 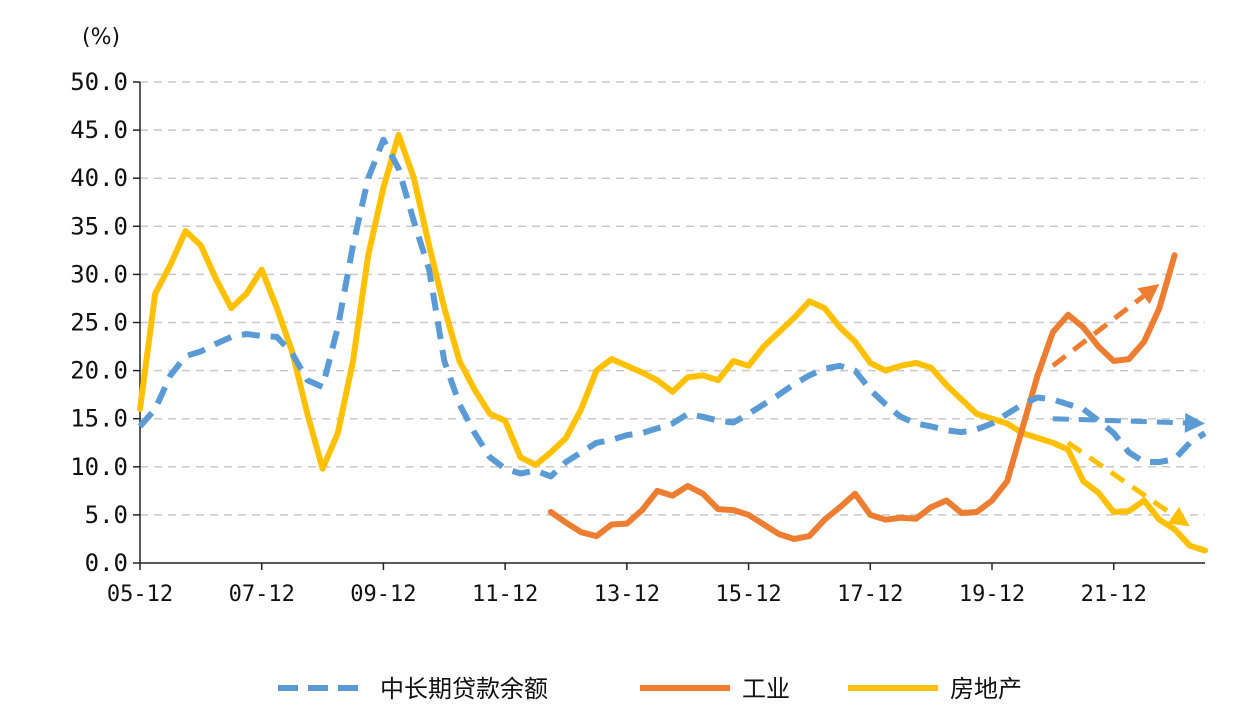 I want to click on y-tick-label: 40.0, so click(x=99, y=178).